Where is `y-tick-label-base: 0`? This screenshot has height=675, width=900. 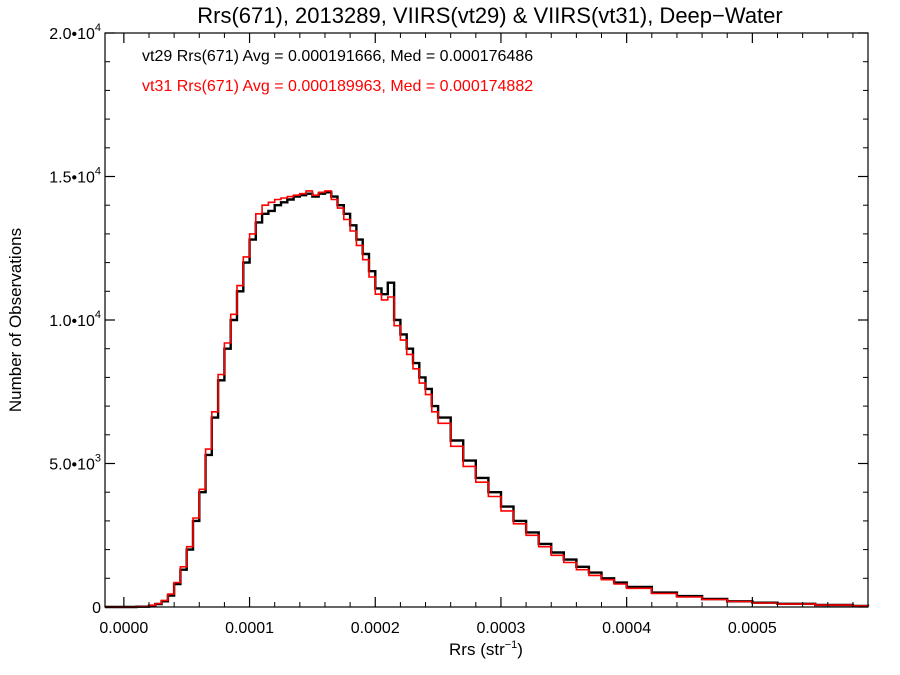 y-tick-label-base: 0 is located at coordinates (96, 608).